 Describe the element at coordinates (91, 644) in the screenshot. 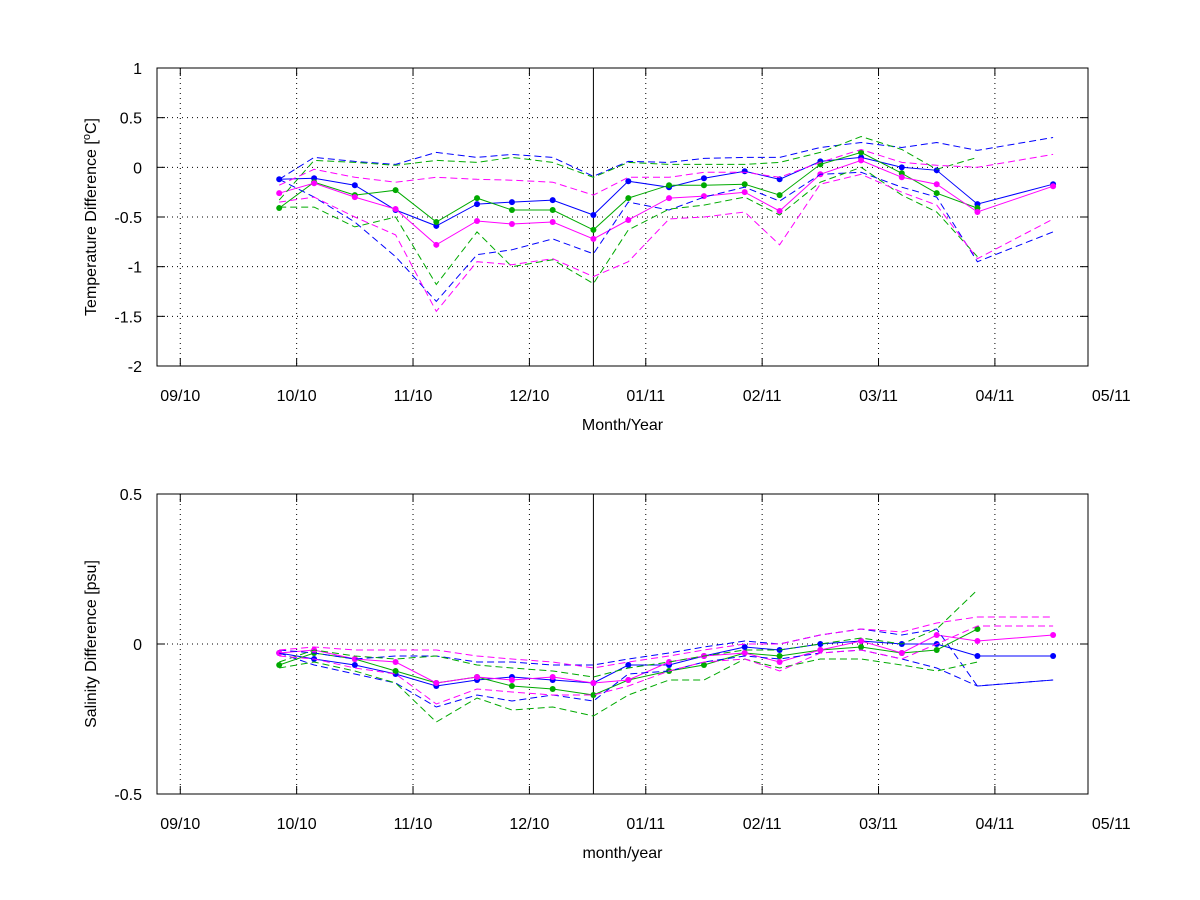

I see `y-axis-title: Salinity Difference [psu]` at that location.